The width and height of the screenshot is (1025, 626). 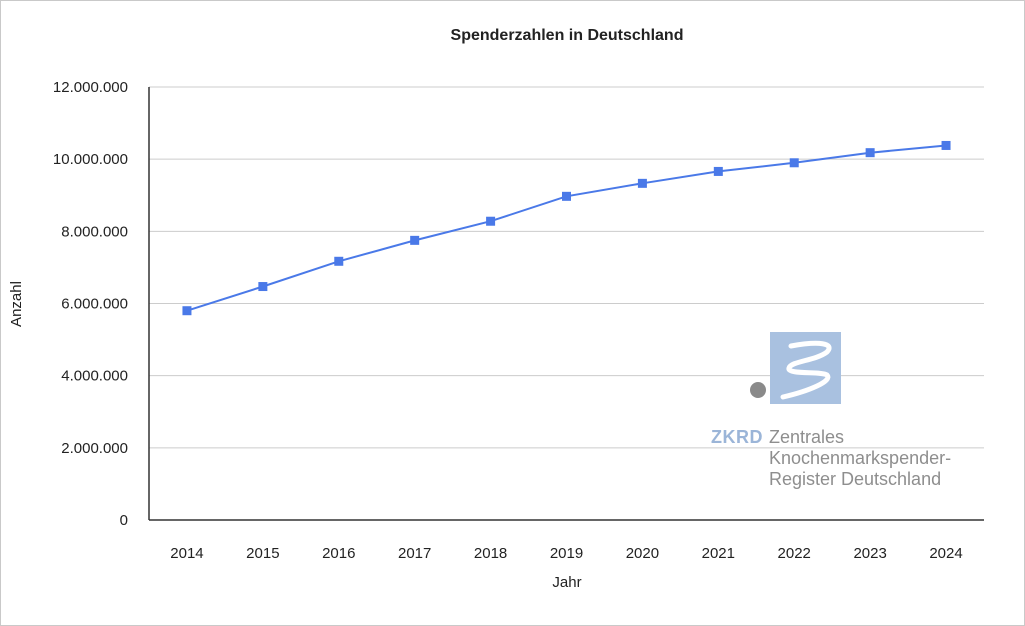 What do you see at coordinates (718, 553) in the screenshot?
I see `x-tick-label: 2021` at bounding box center [718, 553].